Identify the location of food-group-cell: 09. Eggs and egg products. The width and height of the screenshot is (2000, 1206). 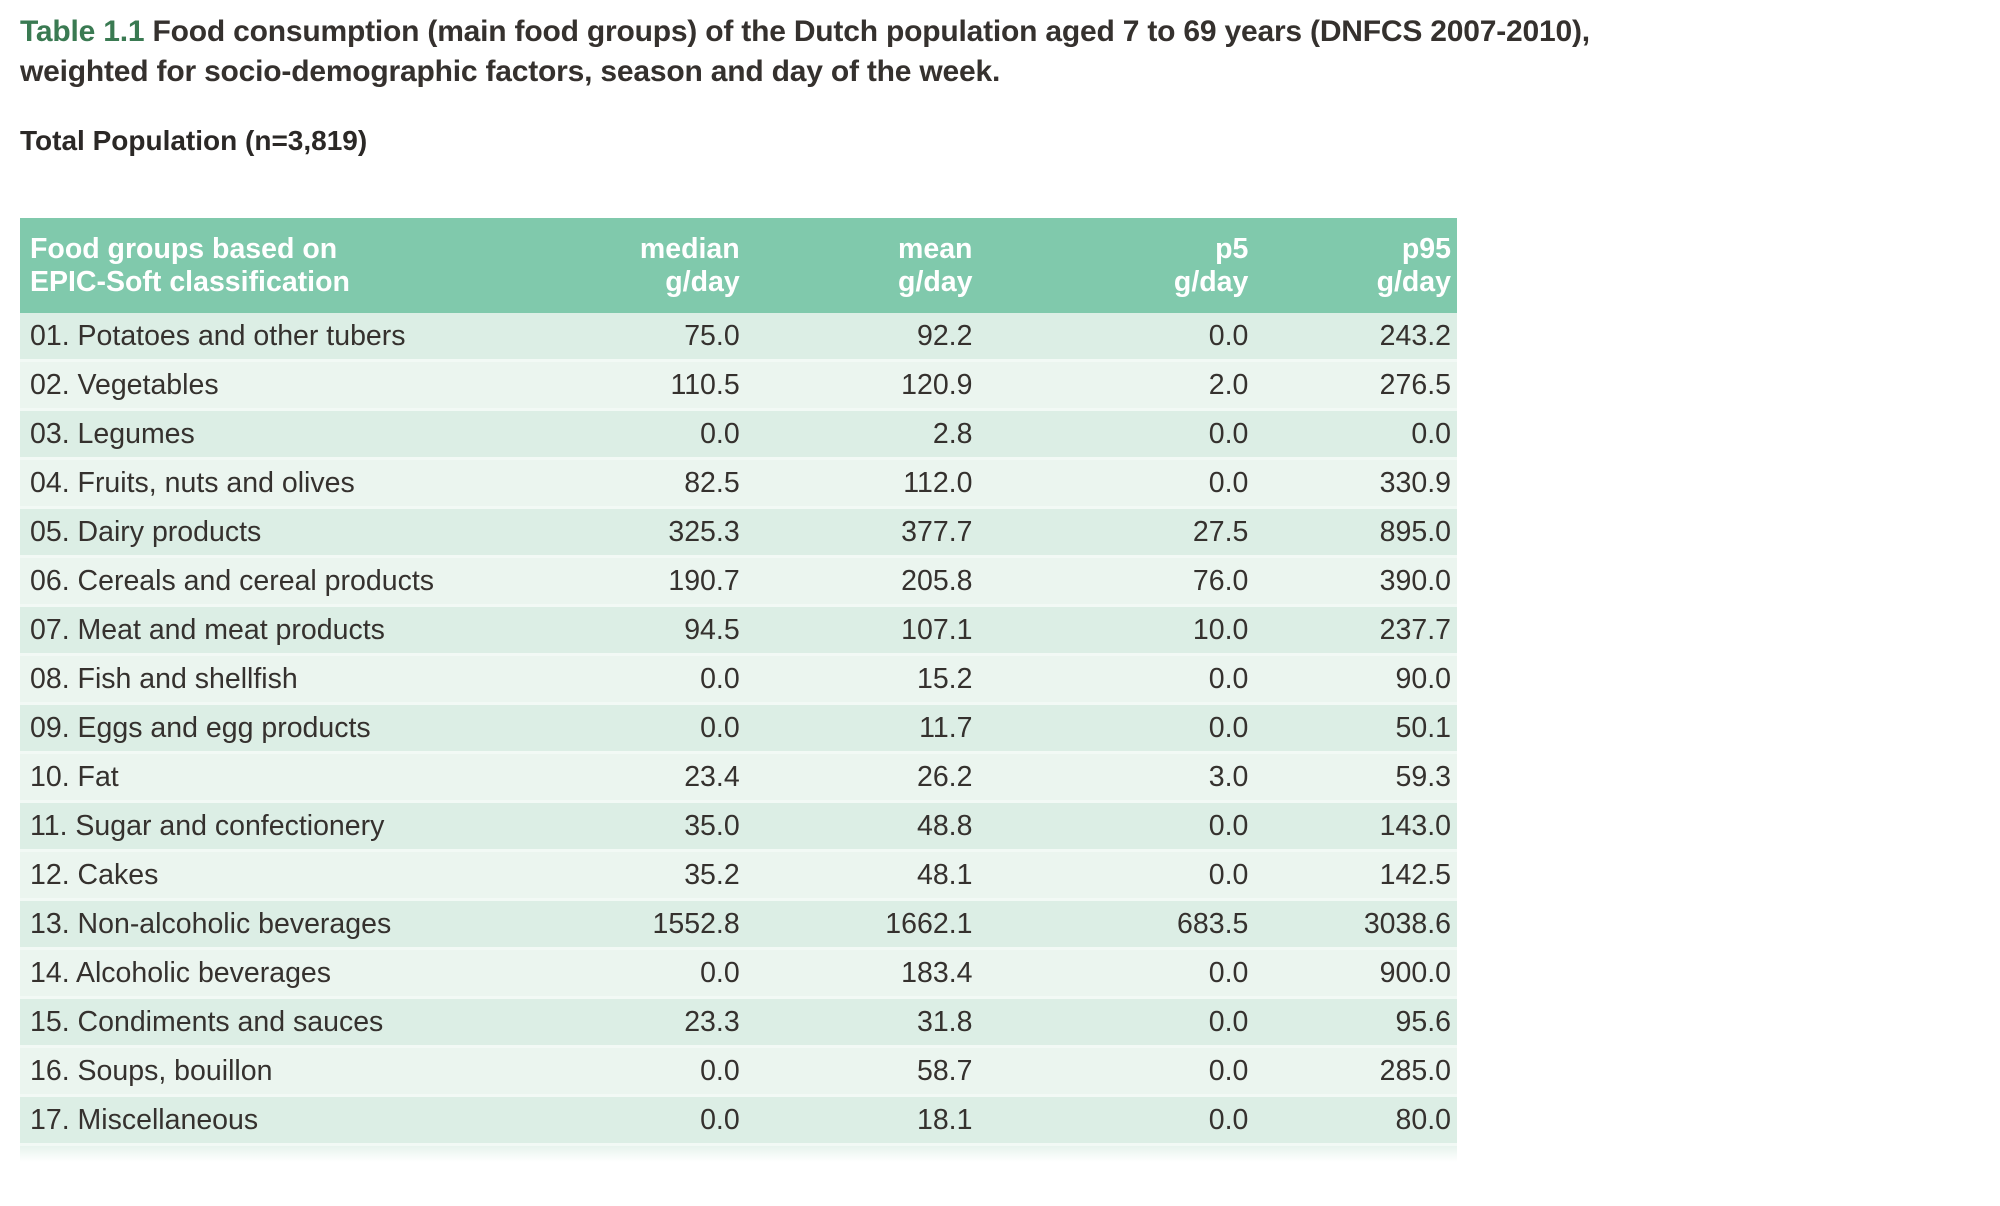
(264, 728).